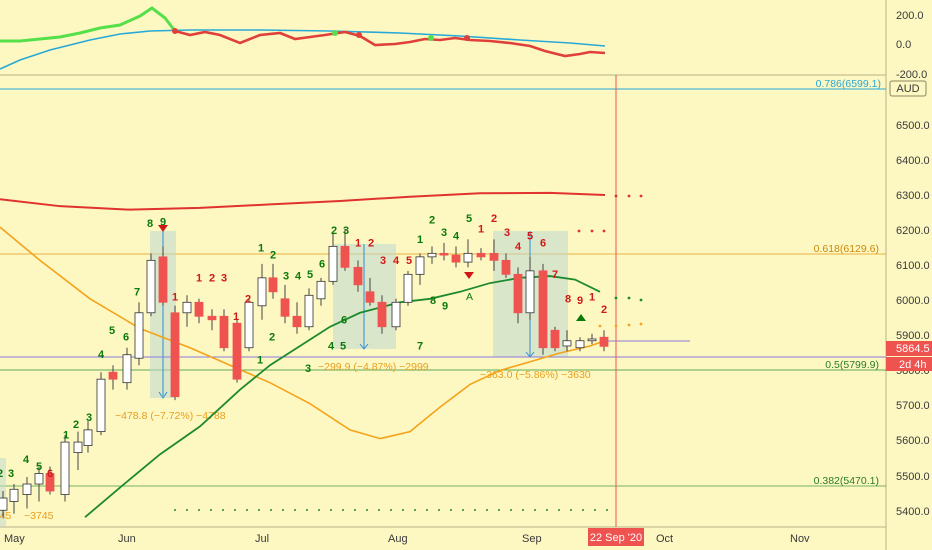 Image resolution: width=932 pixels, height=550 pixels. I want to click on fib-label: 0.382(5470.1), so click(846, 481).